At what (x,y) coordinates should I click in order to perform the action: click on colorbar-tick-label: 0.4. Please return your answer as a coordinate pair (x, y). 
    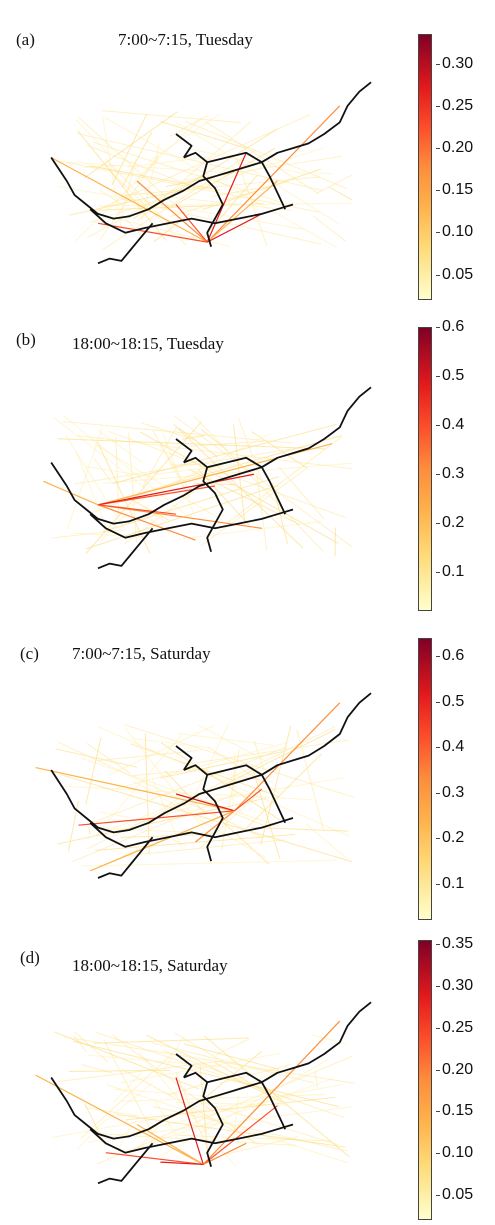
    Looking at the image, I should click on (450, 424).